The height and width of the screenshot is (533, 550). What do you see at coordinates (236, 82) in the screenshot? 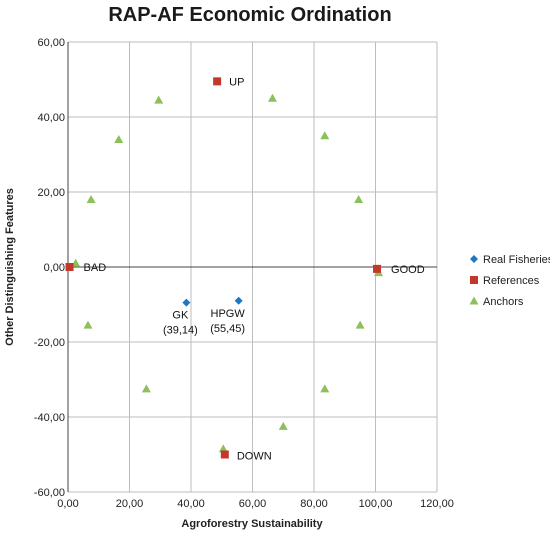
I see `point-label: UP` at bounding box center [236, 82].